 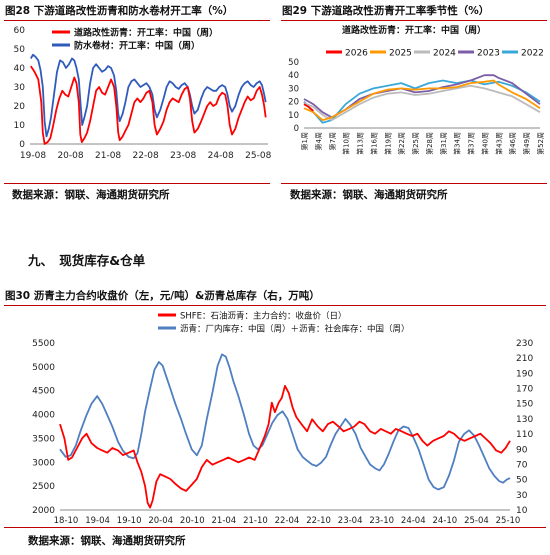 What do you see at coordinates (360, 143) in the screenshot?
I see `fig29-xtick-label: 第13周` at bounding box center [360, 143].